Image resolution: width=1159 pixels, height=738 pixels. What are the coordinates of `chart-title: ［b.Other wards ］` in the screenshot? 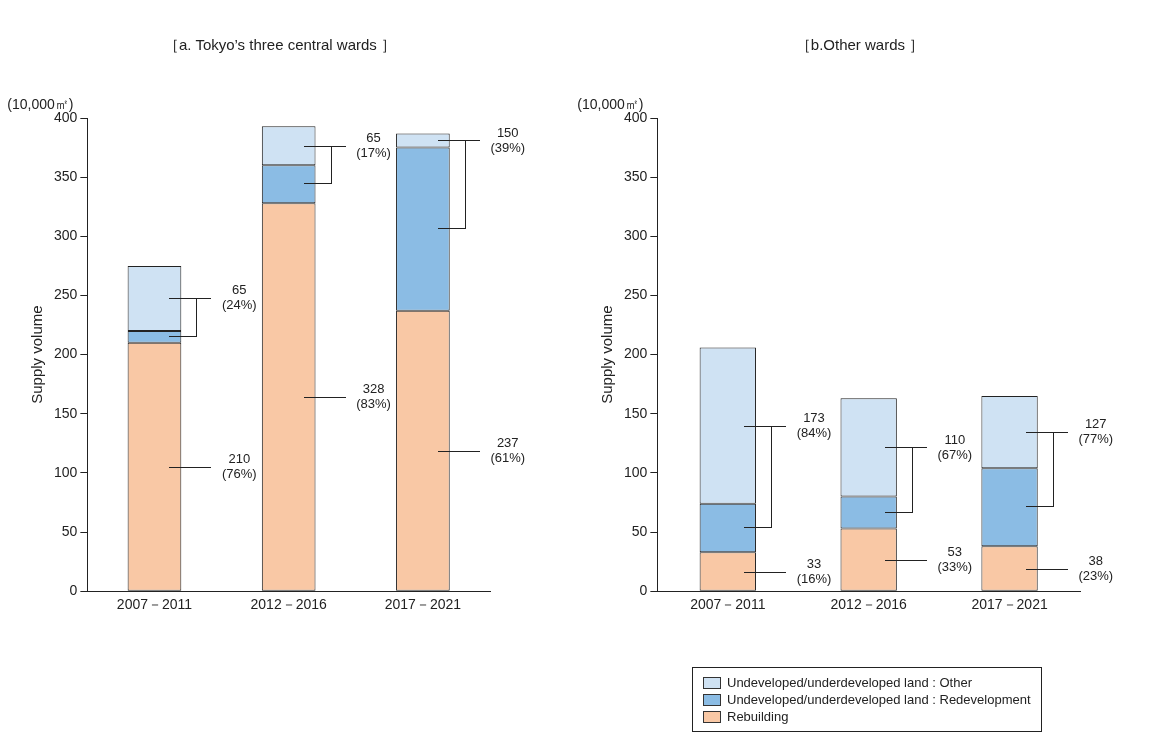 It's located at (860, 45).